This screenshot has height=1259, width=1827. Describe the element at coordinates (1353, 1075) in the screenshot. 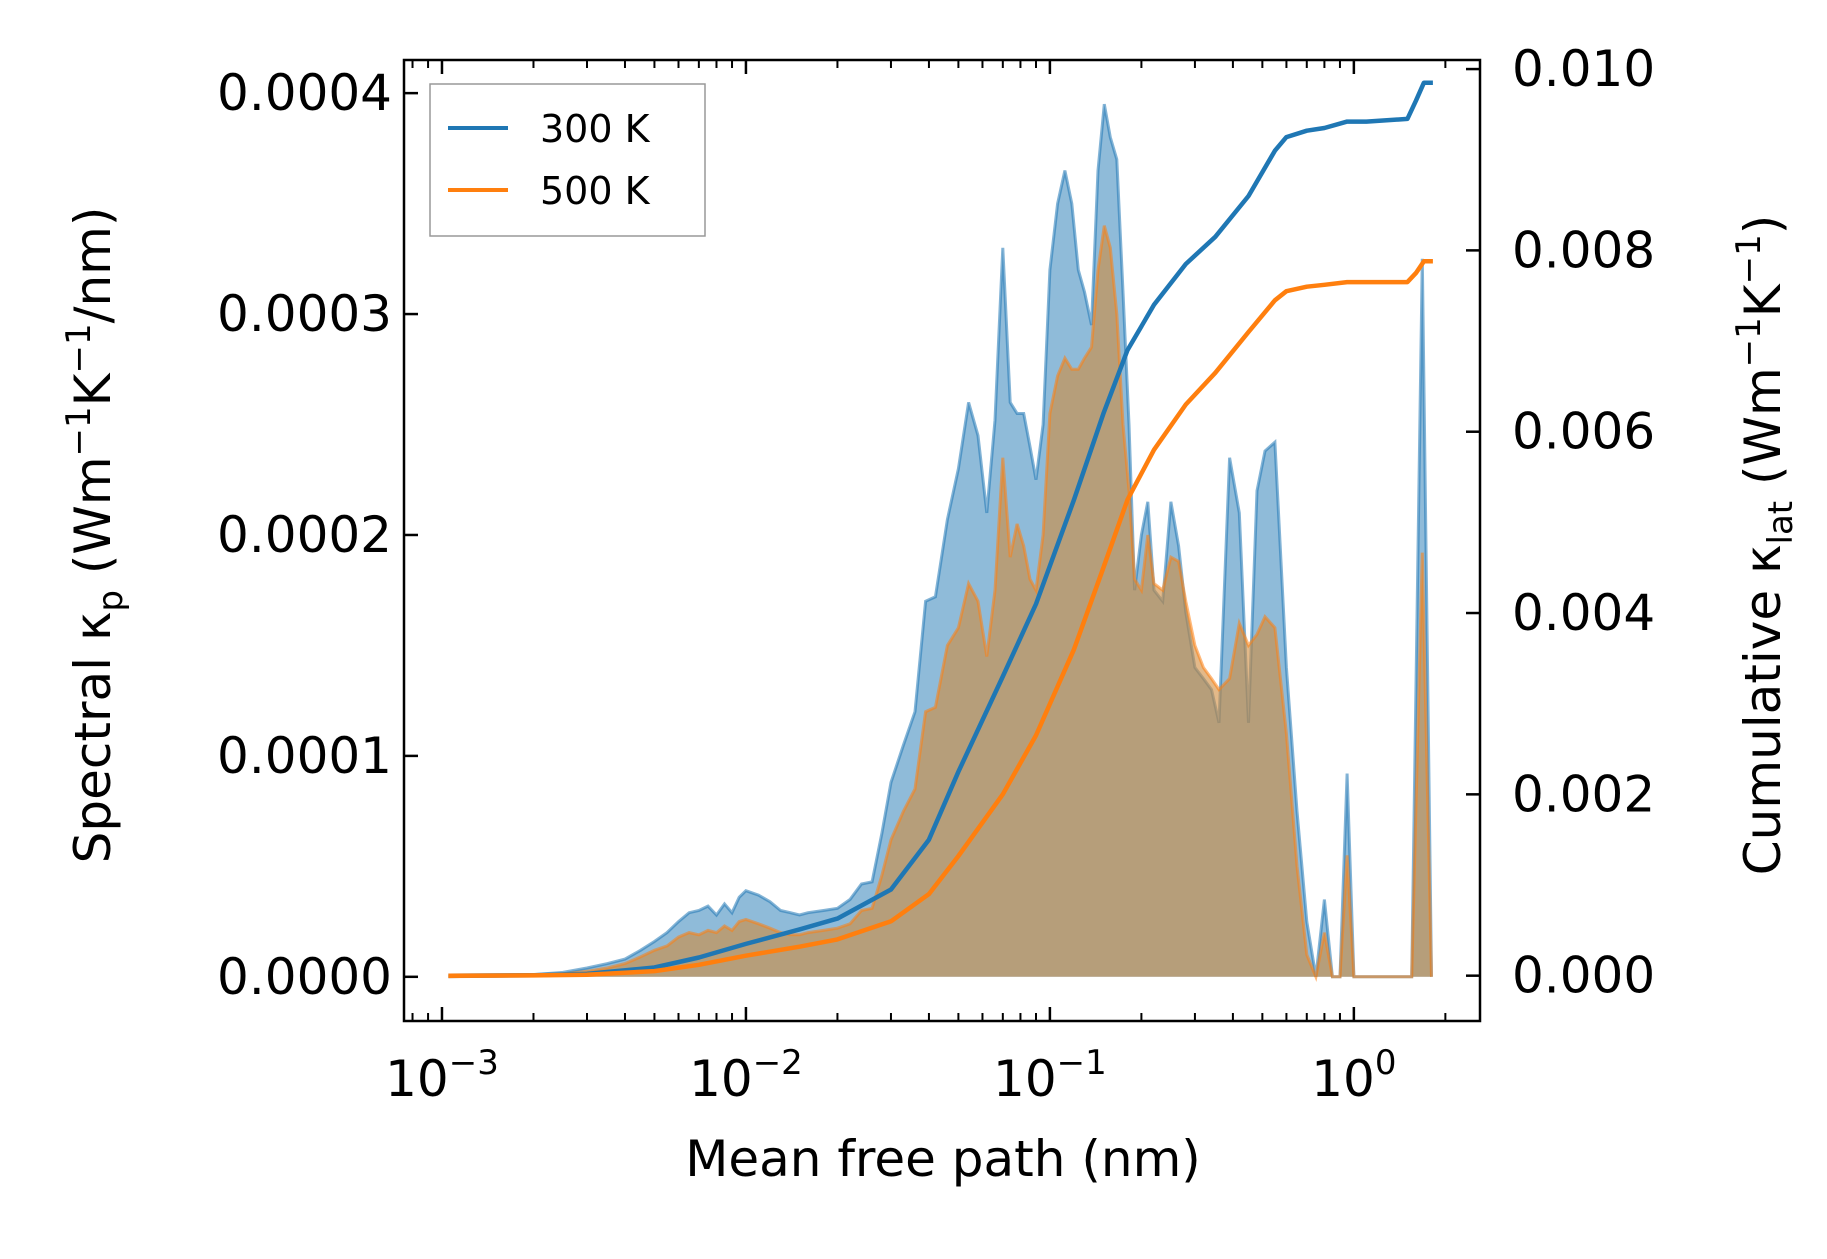

I see `x-tick-label: 10⁰` at that location.